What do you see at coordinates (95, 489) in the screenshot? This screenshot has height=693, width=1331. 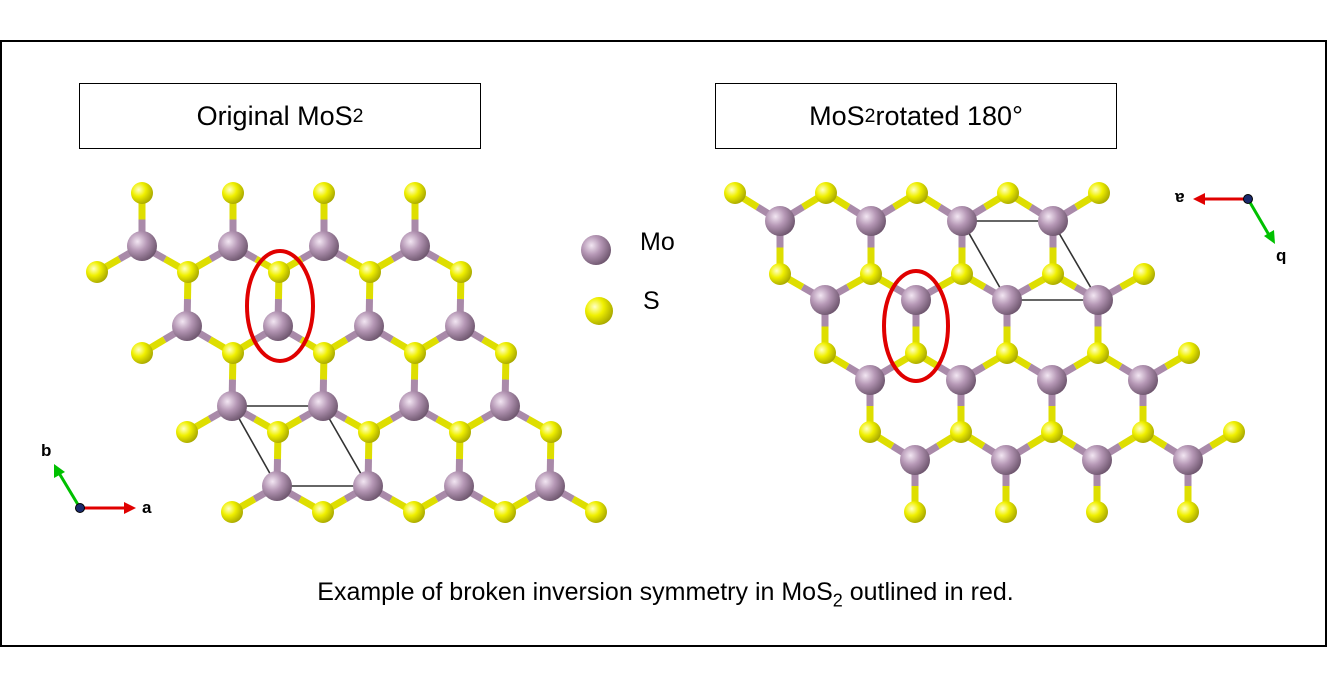 I see `axes-left` at bounding box center [95, 489].